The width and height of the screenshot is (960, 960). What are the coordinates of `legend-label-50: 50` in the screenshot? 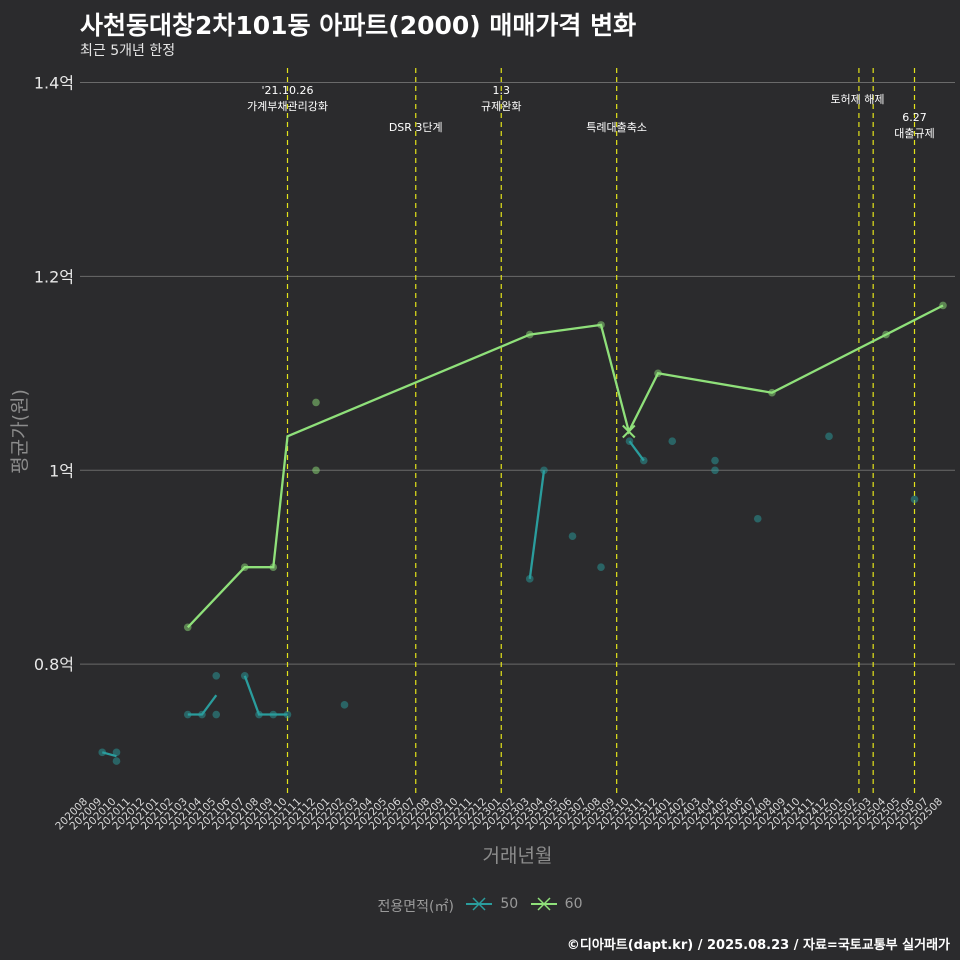 It's located at (509, 904).